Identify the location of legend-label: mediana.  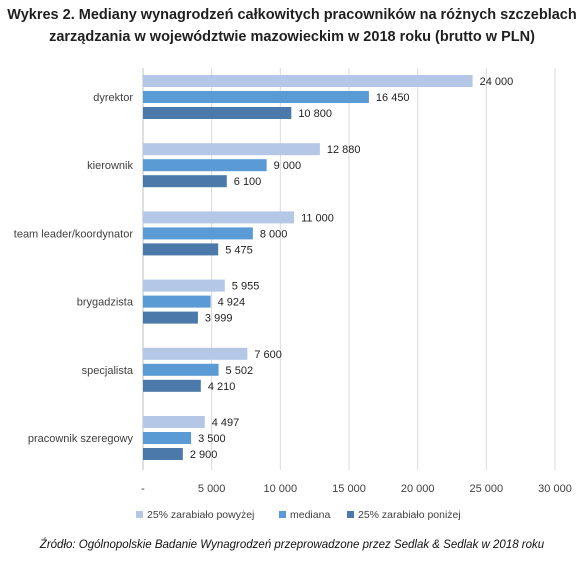
(310, 515).